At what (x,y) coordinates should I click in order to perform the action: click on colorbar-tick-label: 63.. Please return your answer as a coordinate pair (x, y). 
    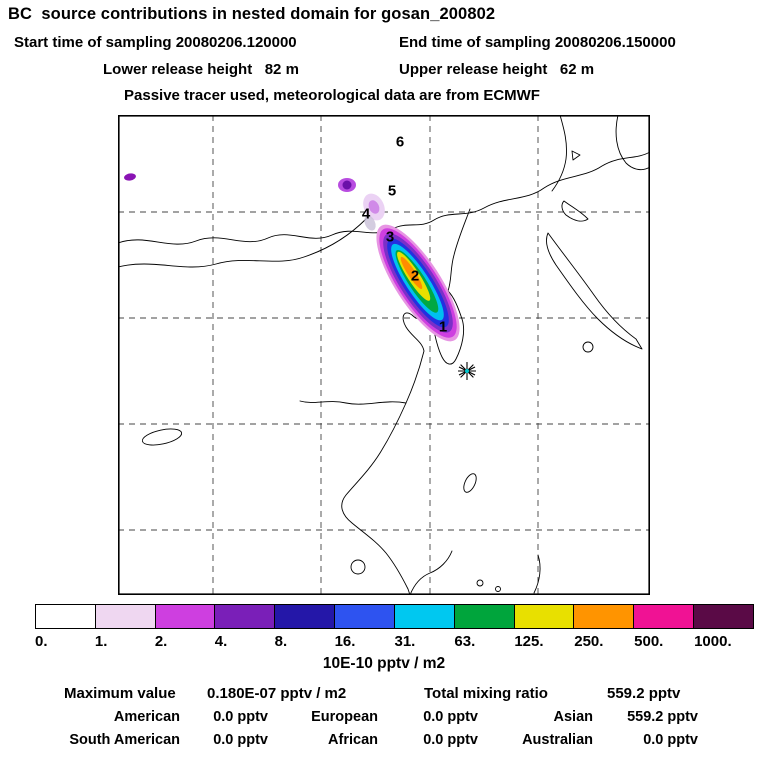
    Looking at the image, I should click on (465, 641).